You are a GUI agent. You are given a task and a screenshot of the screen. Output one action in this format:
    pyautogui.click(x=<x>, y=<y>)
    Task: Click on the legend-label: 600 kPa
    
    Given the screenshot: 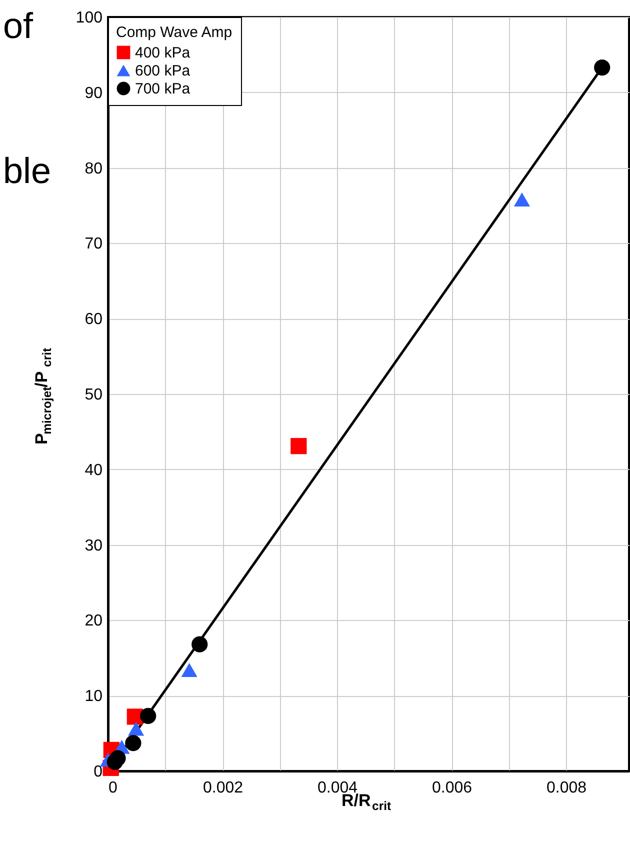 What is the action you would take?
    pyautogui.click(x=163, y=71)
    